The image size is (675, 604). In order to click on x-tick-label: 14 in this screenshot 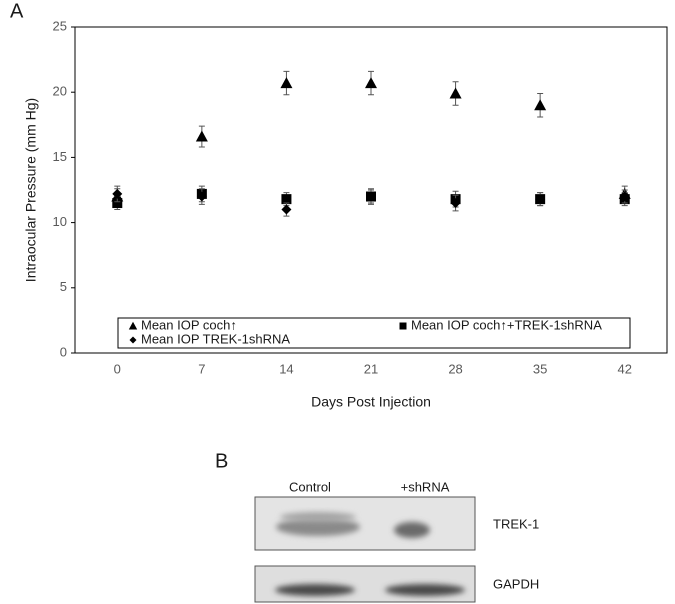, I will do `click(286, 368)`.